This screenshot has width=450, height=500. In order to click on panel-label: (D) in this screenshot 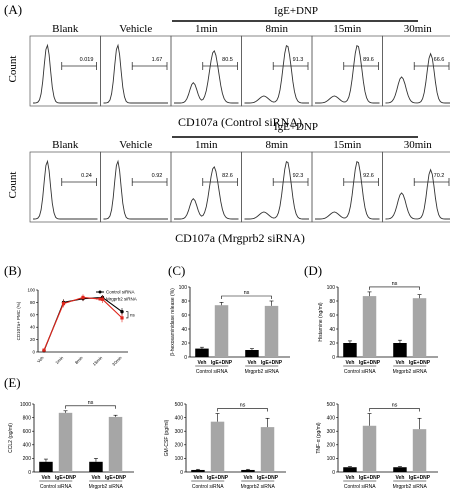, I will do `click(313, 270)`.